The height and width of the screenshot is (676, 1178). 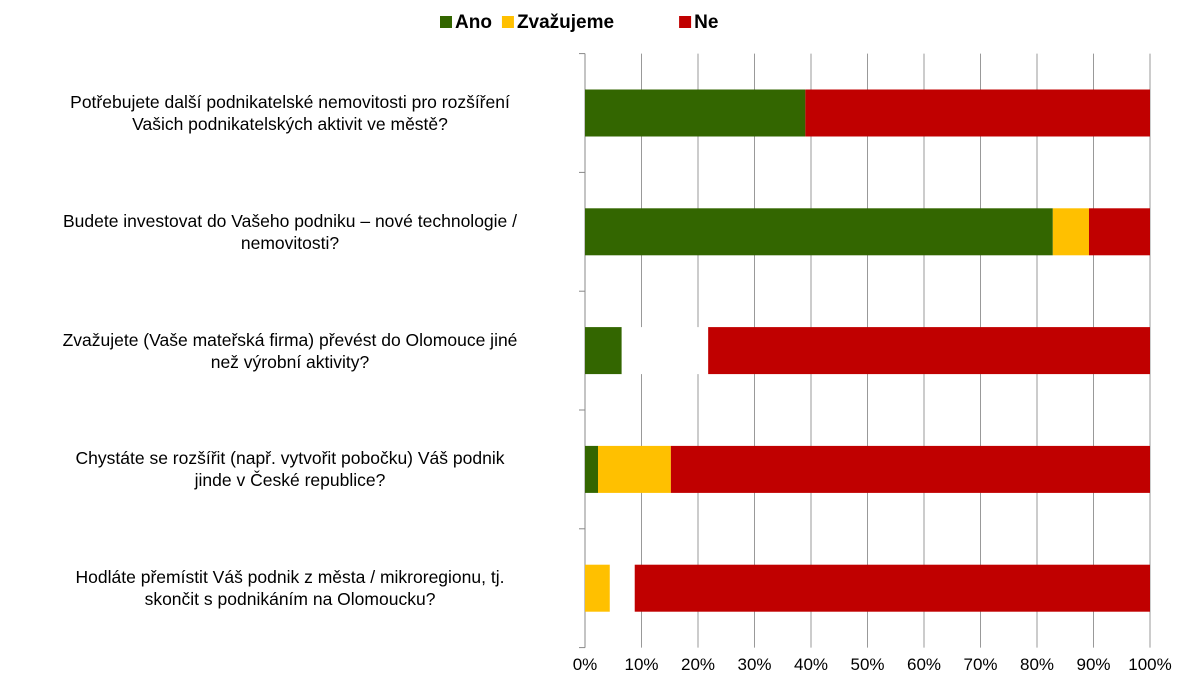 I want to click on x-tick-label: 60%, so click(x=924, y=664).